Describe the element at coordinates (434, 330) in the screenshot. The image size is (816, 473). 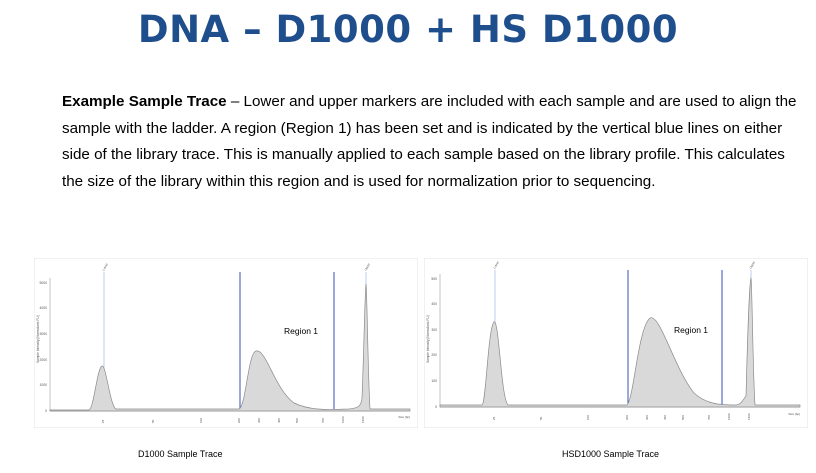
I see `y-tick-label: 300` at that location.